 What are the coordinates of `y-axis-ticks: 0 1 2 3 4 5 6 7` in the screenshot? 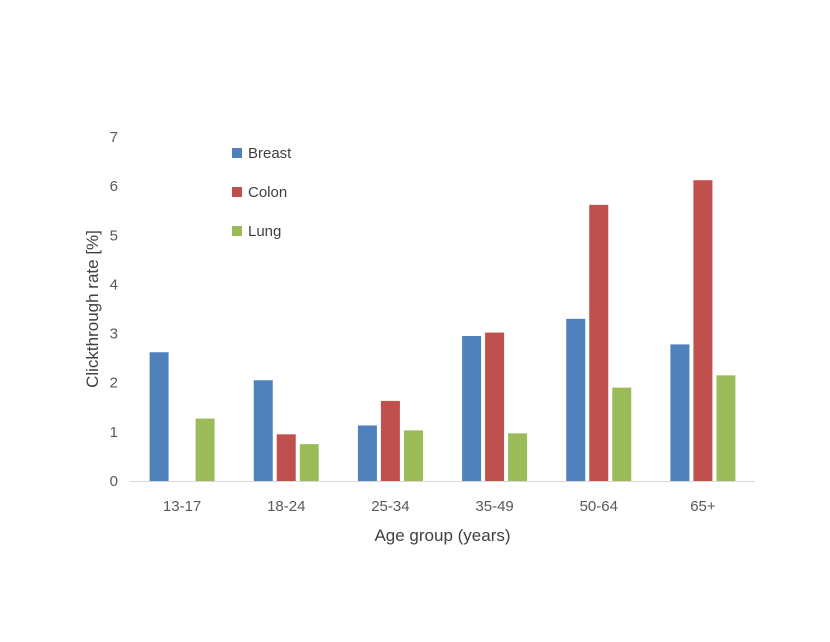 It's located at (114, 309).